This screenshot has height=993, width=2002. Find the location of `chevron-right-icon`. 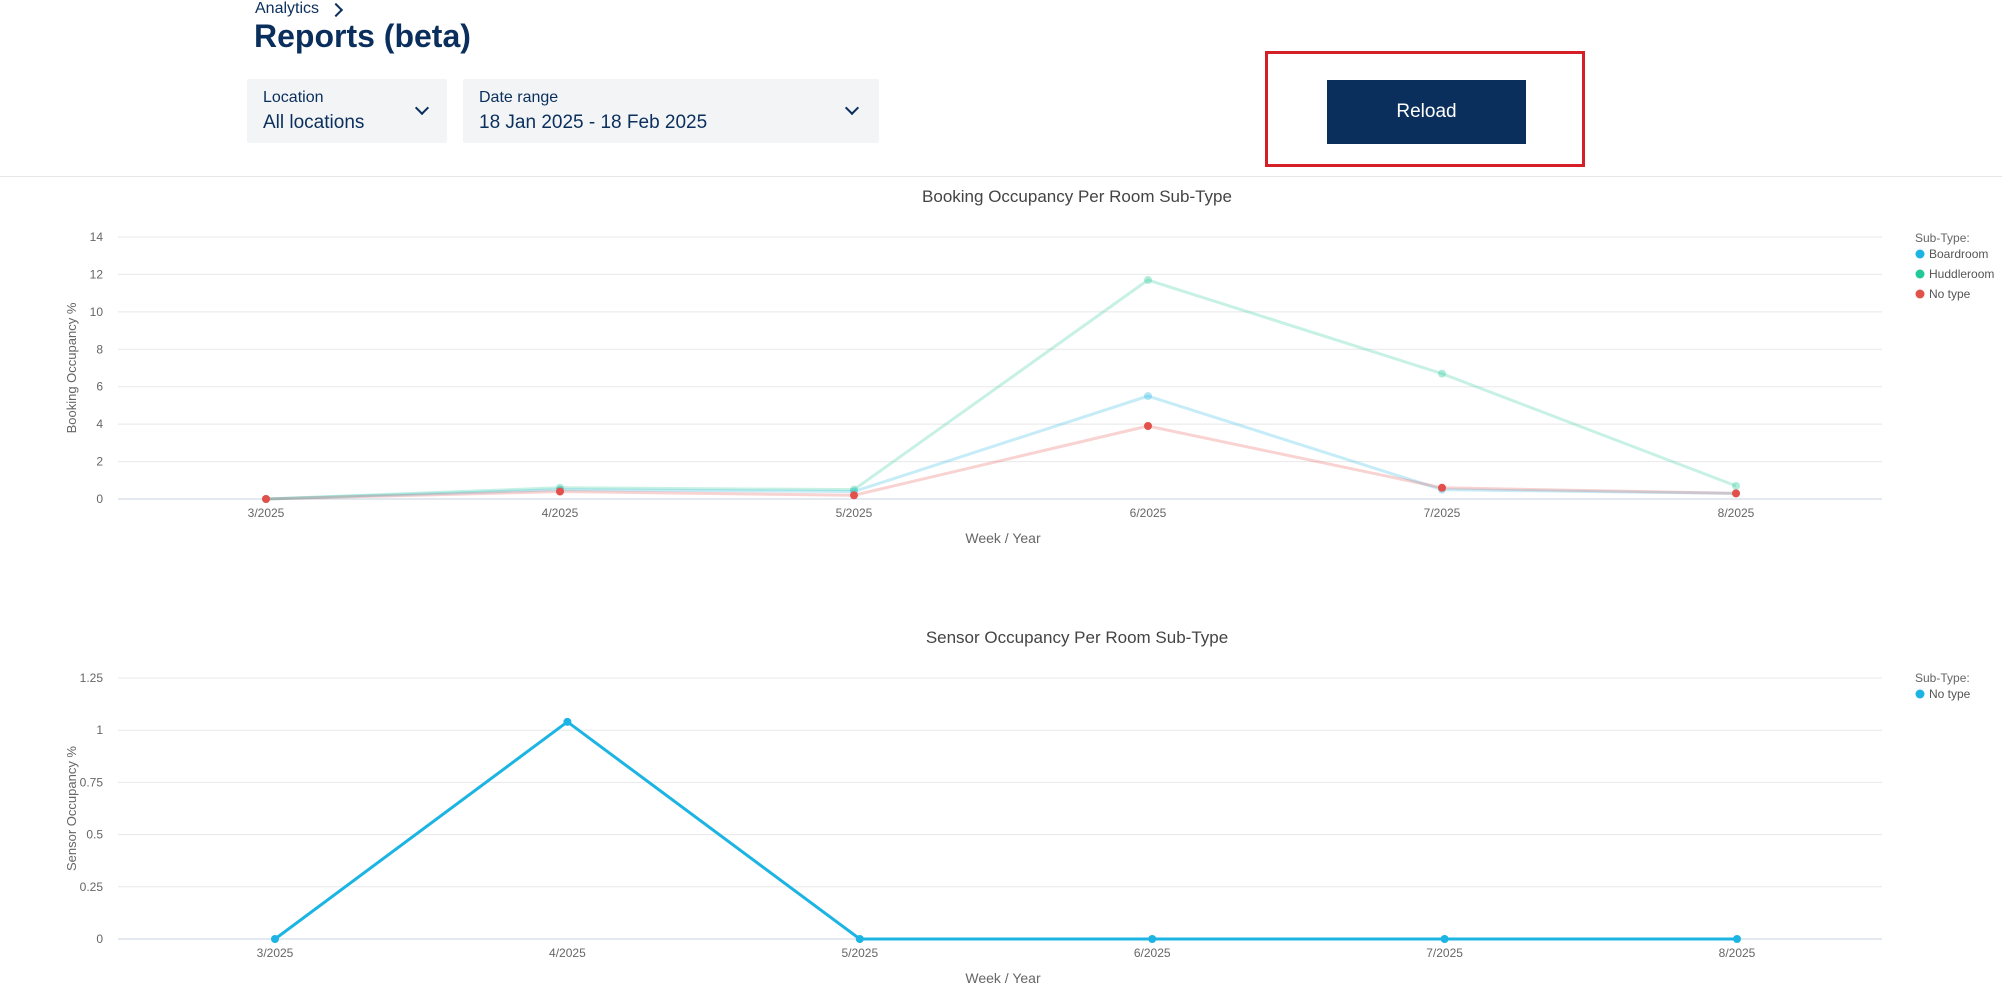

chevron-right-icon is located at coordinates (336, 10).